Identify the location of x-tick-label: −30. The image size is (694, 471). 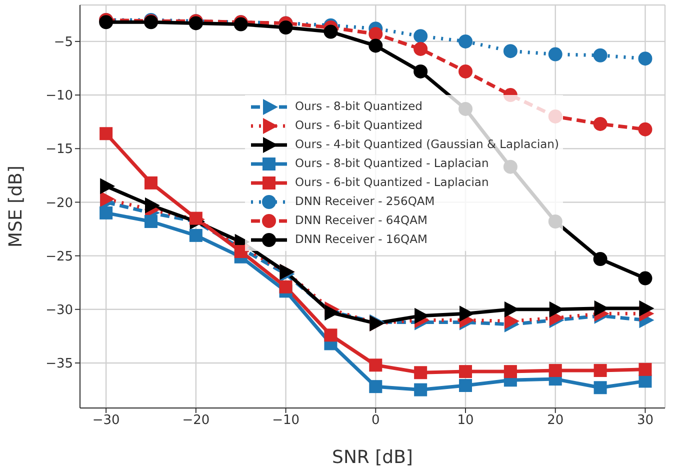
(106, 420).